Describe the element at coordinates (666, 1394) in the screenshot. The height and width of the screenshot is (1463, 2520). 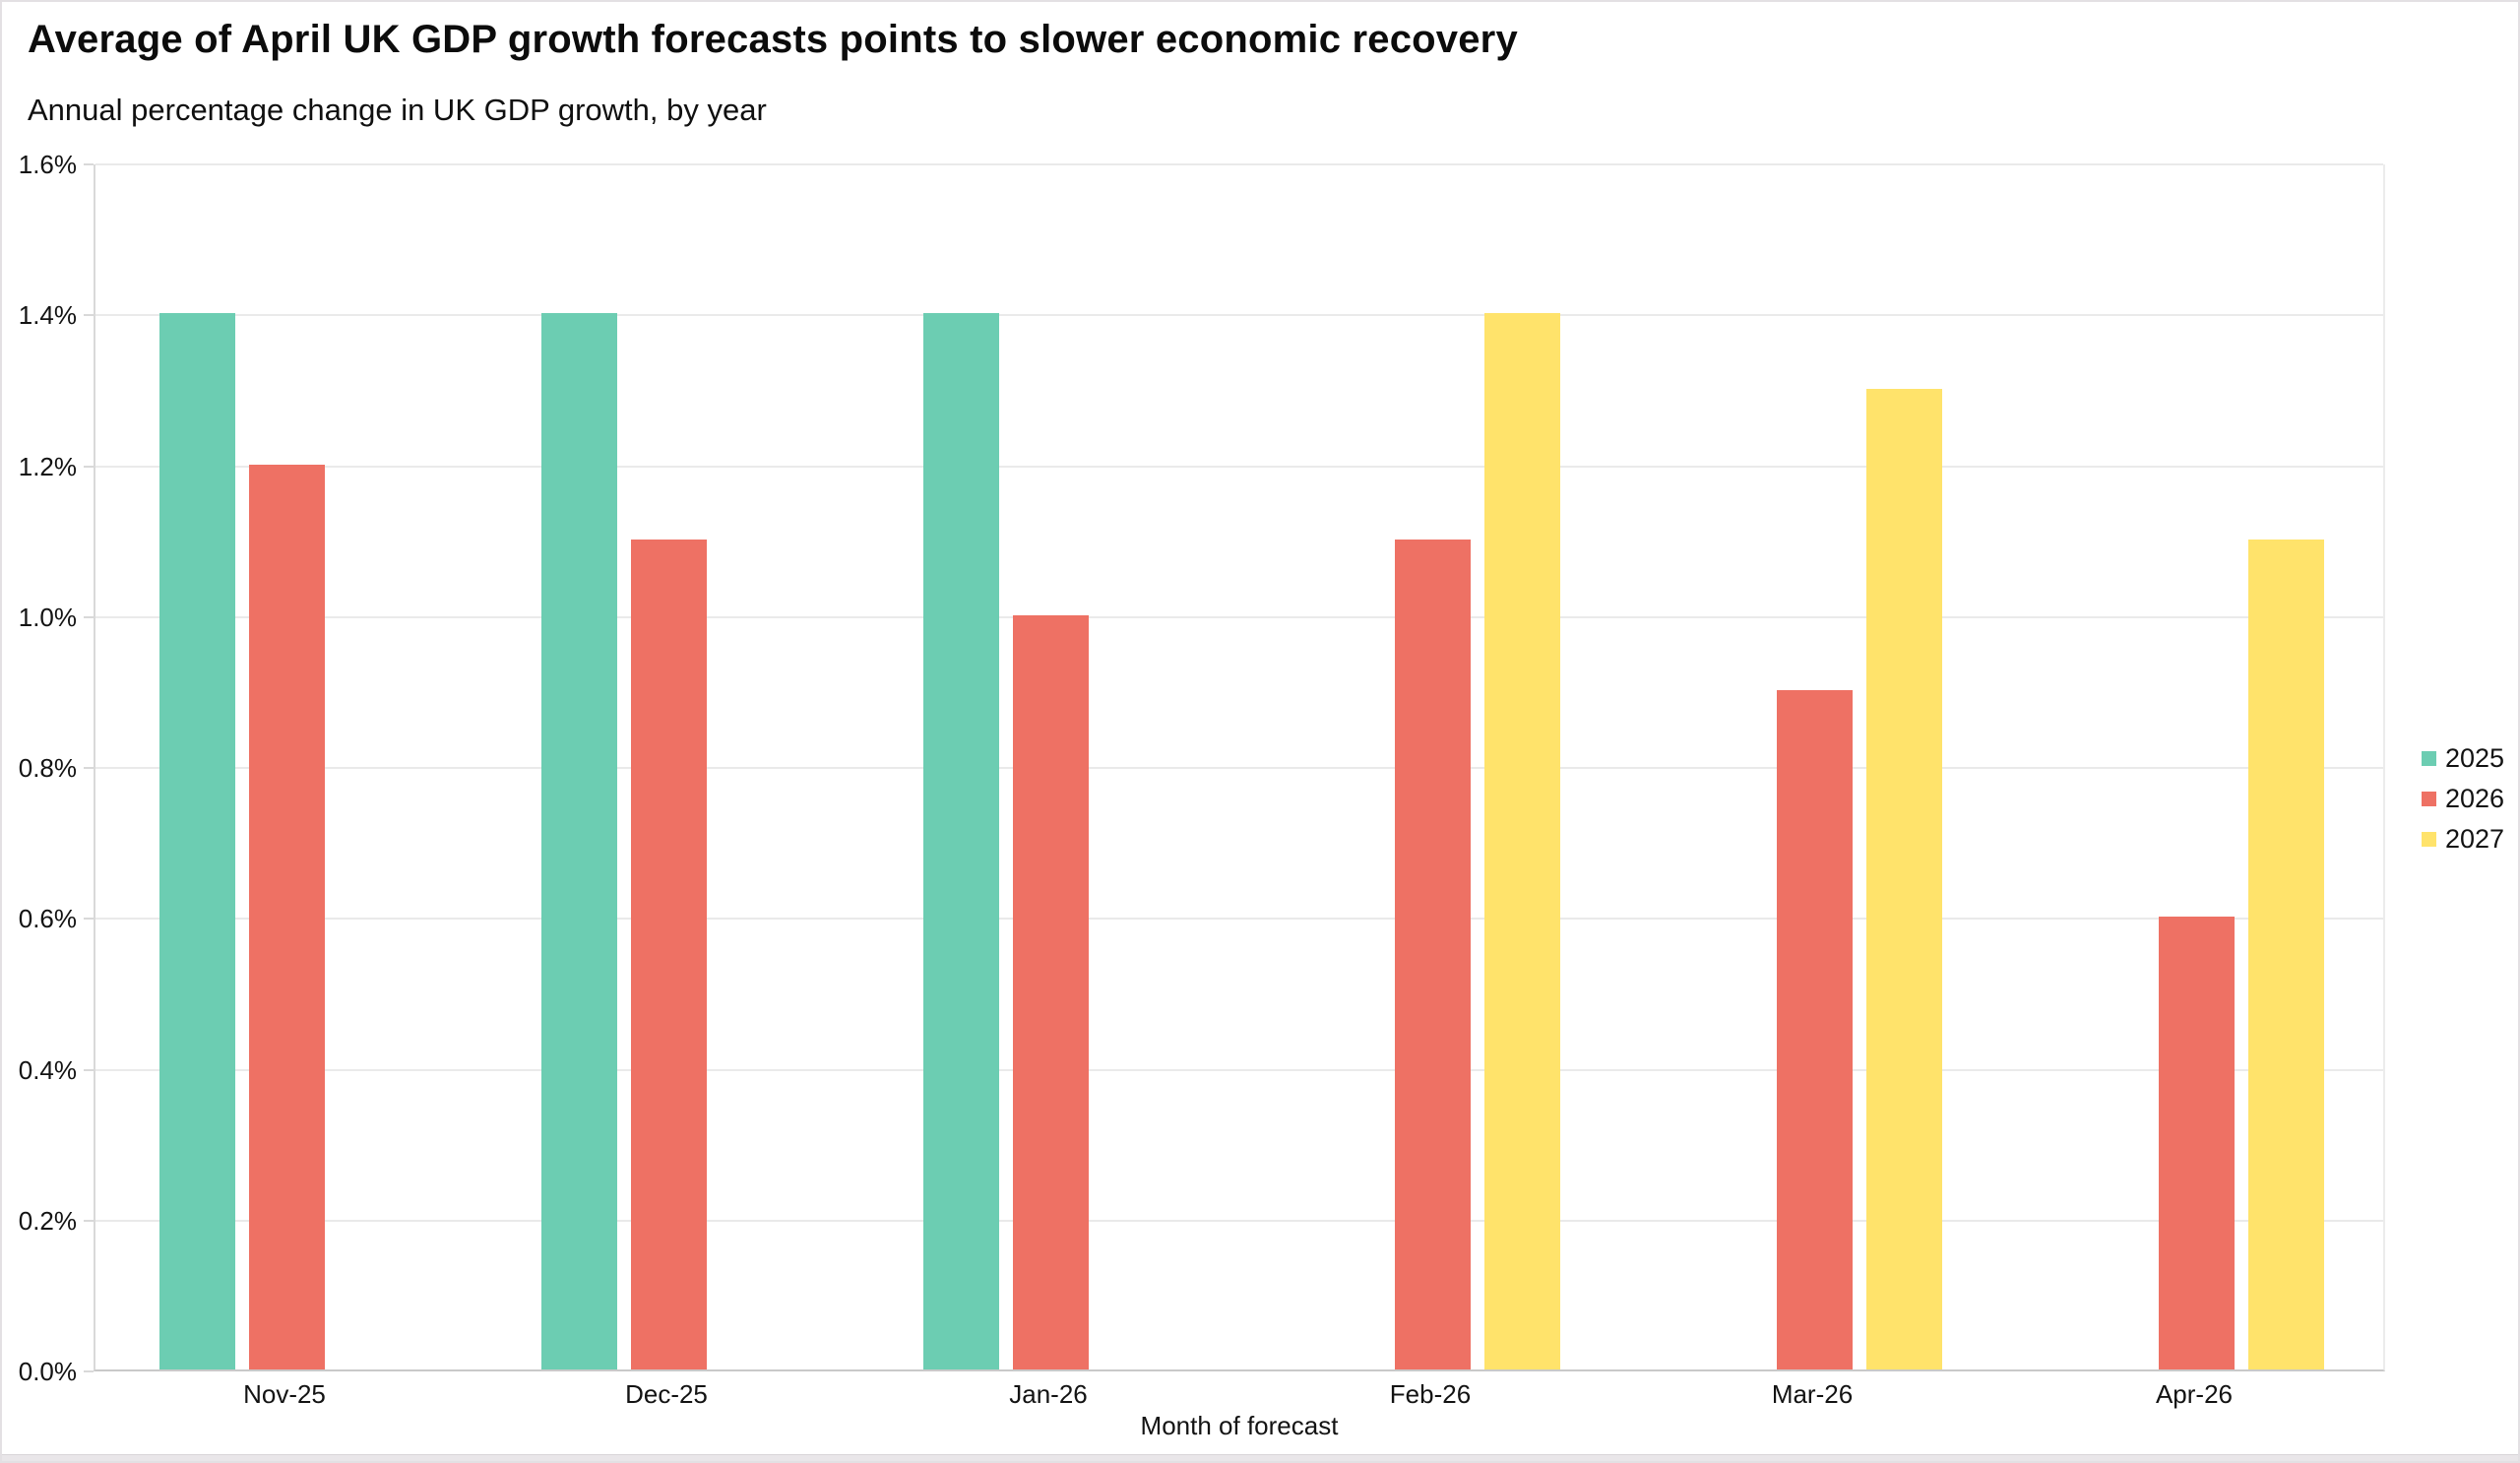
I see `x-axis-tick-label: Dec-25` at that location.